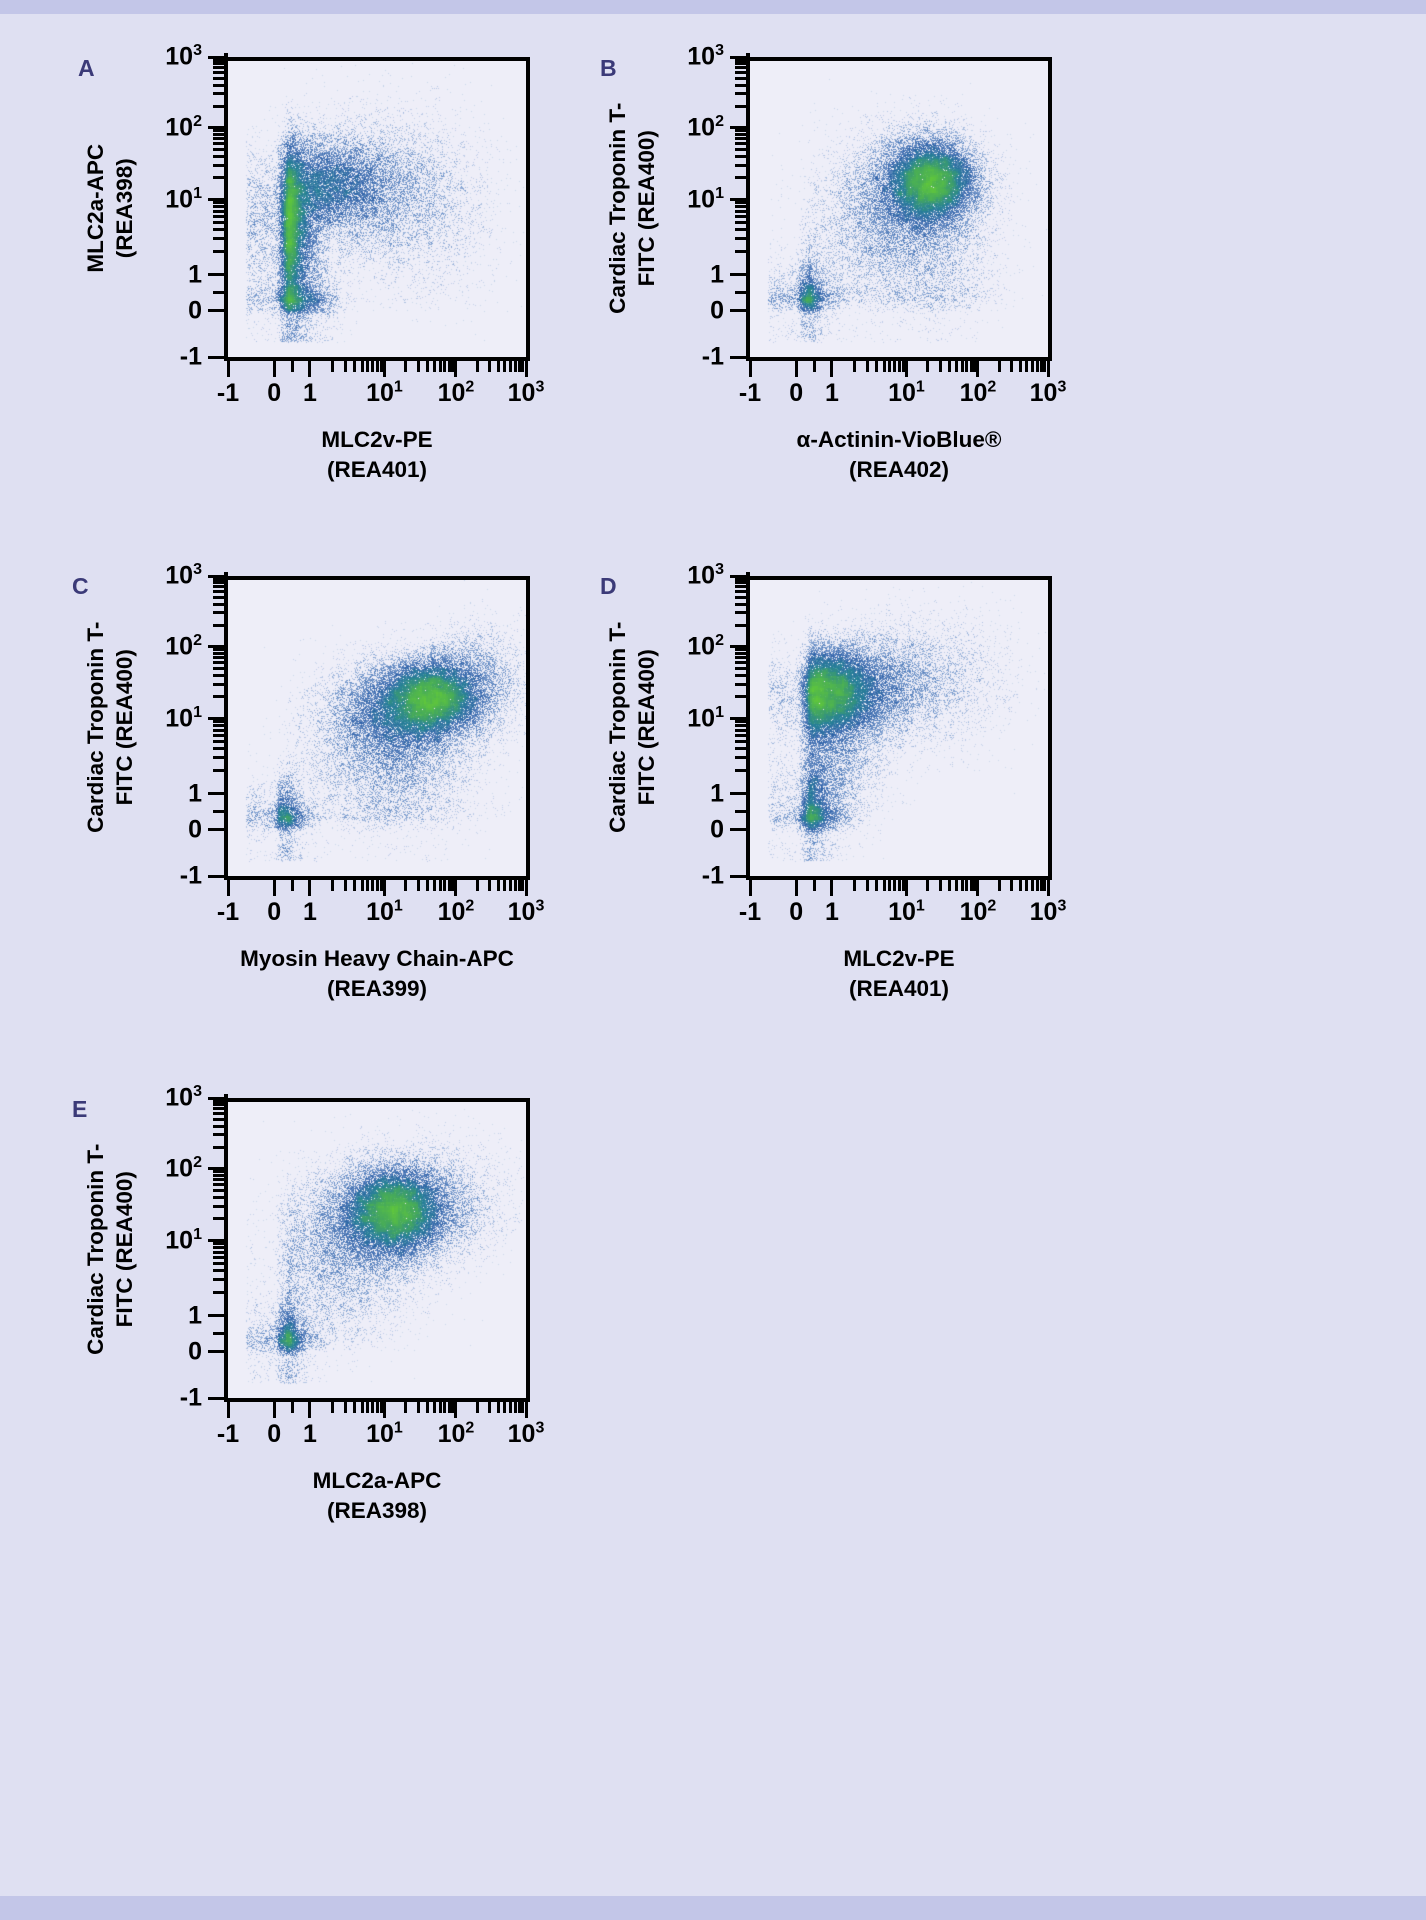 The width and height of the screenshot is (1426, 1920). Describe the element at coordinates (377, 1495) in the screenshot. I see `x-axis-title-e: MLC2a-APC (REA398)` at that location.